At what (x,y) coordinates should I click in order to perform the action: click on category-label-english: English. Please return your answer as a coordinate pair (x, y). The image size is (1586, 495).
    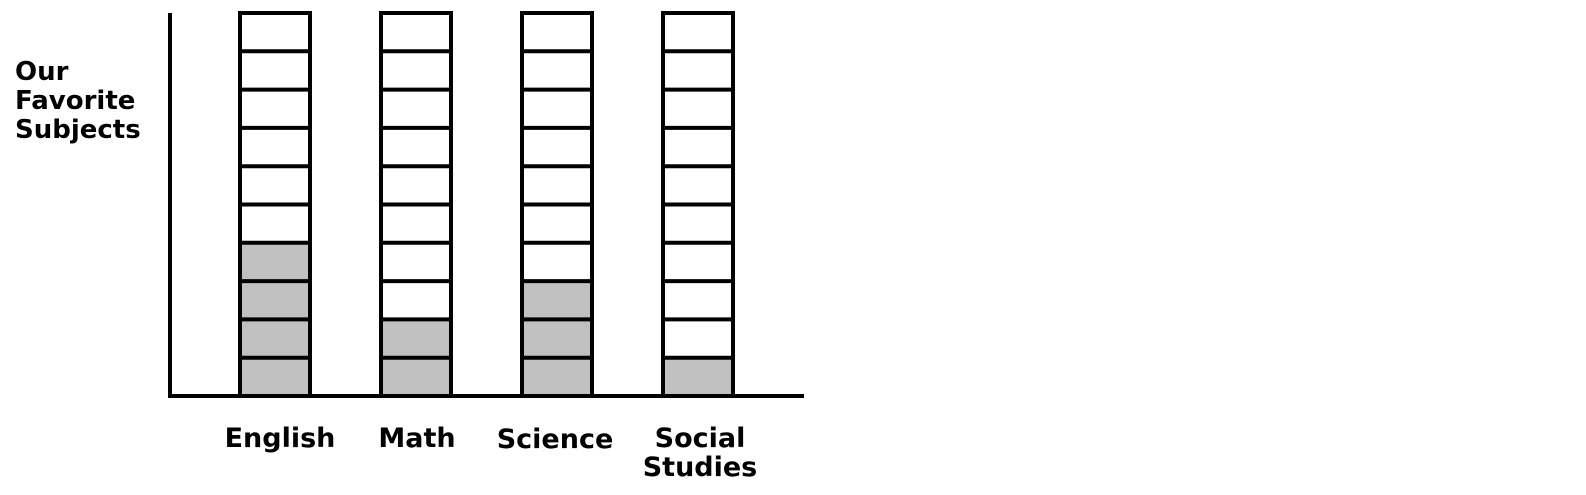
    Looking at the image, I should click on (280, 438).